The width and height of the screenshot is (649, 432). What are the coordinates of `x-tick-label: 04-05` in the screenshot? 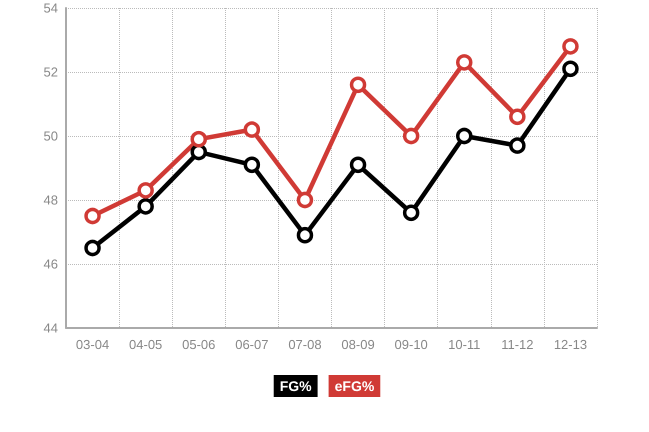 It's located at (145, 344).